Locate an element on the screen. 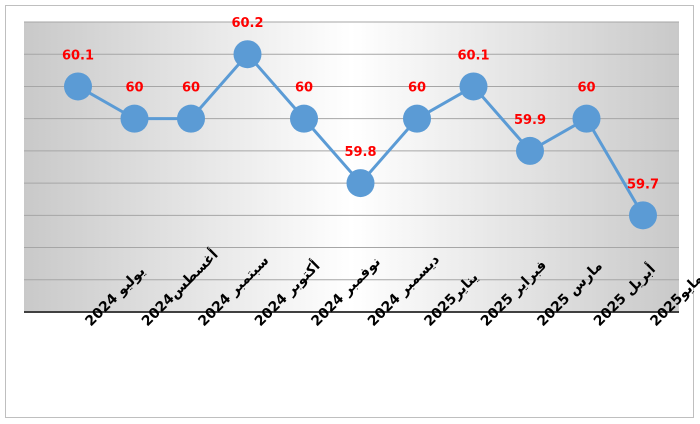  data-label: 59.9 is located at coordinates (530, 120).